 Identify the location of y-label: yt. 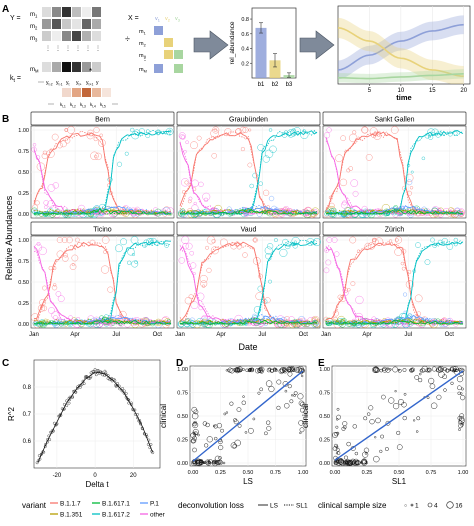
(68, 83).